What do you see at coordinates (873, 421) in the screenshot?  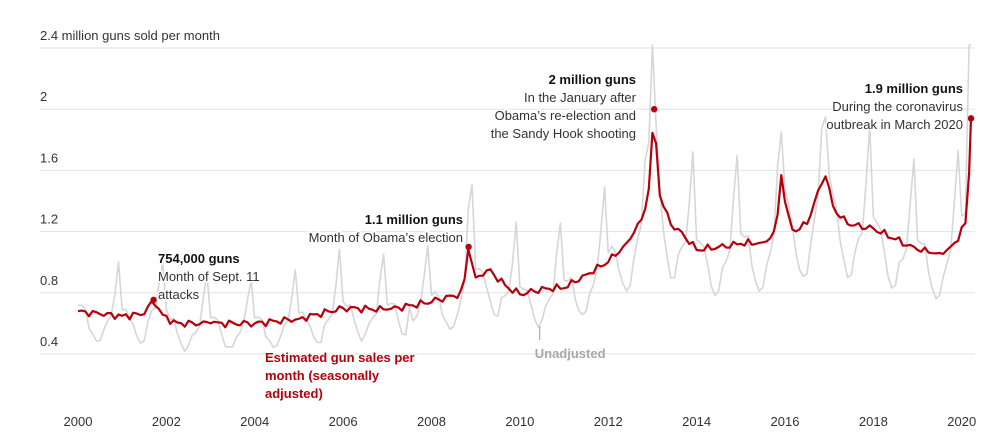 I see `x-tick-label: 2018` at bounding box center [873, 421].